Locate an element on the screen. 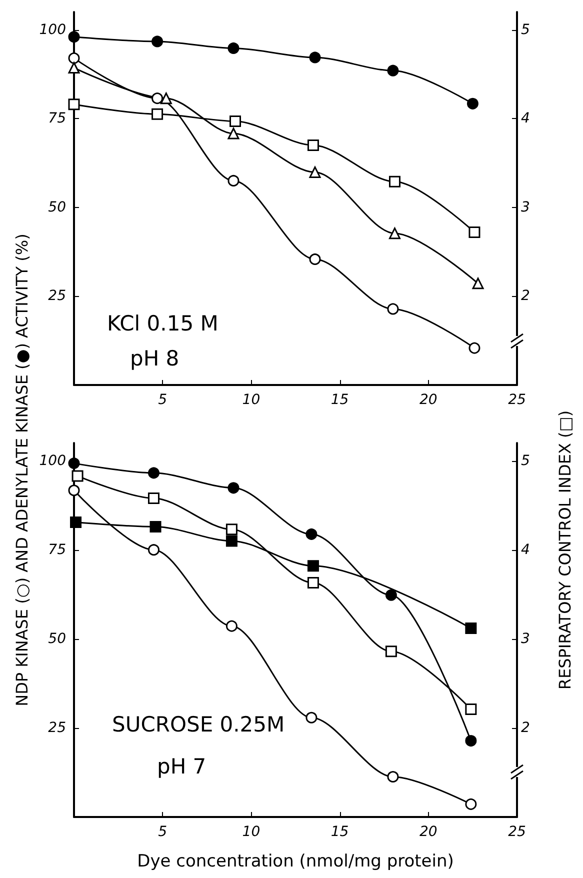 This screenshot has height=878, width=583. y2-axis-title: RESPIRATORY CONTROL INDEX (□) is located at coordinates (565, 550).